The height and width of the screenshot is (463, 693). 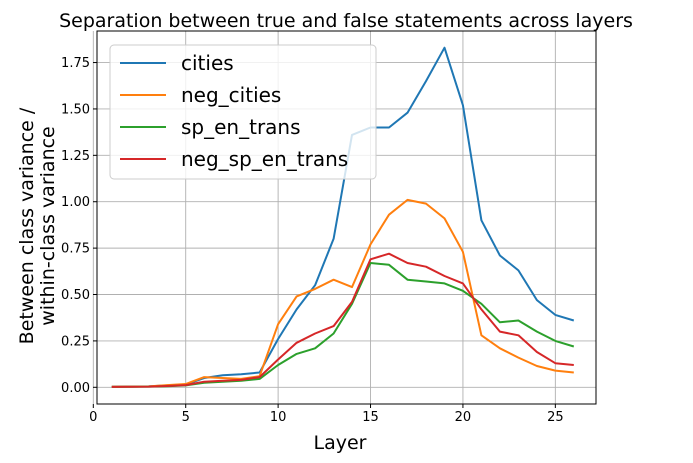 I want to click on y-axis-label-line-2: within-class variance, so click(x=48, y=226).